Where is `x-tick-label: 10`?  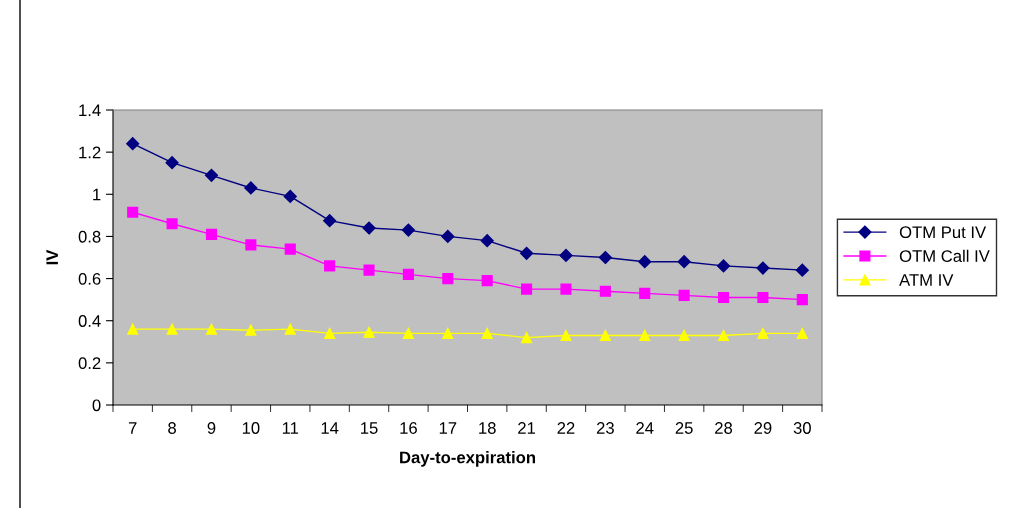 x-tick-label: 10 is located at coordinates (251, 428).